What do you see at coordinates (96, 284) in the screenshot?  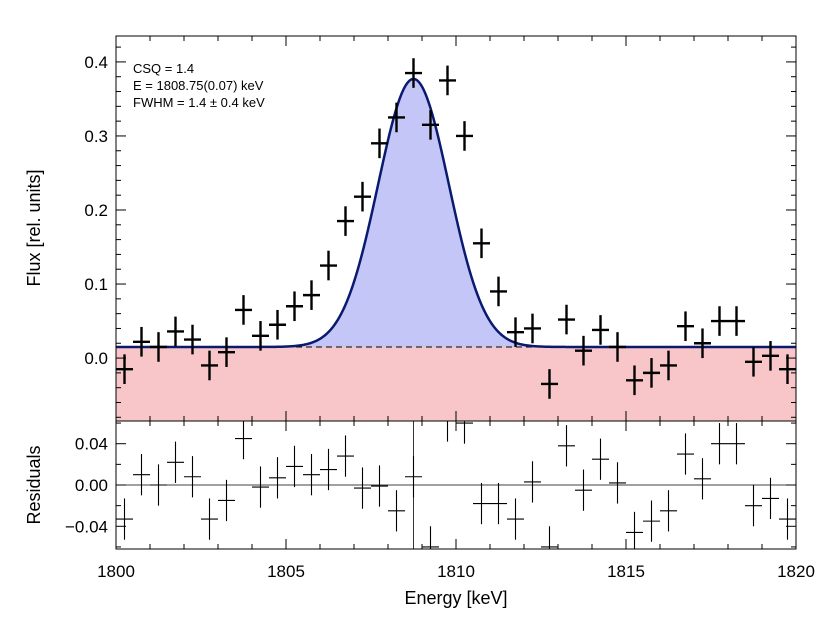 I see `main-ytick-label: 0.1` at bounding box center [96, 284].